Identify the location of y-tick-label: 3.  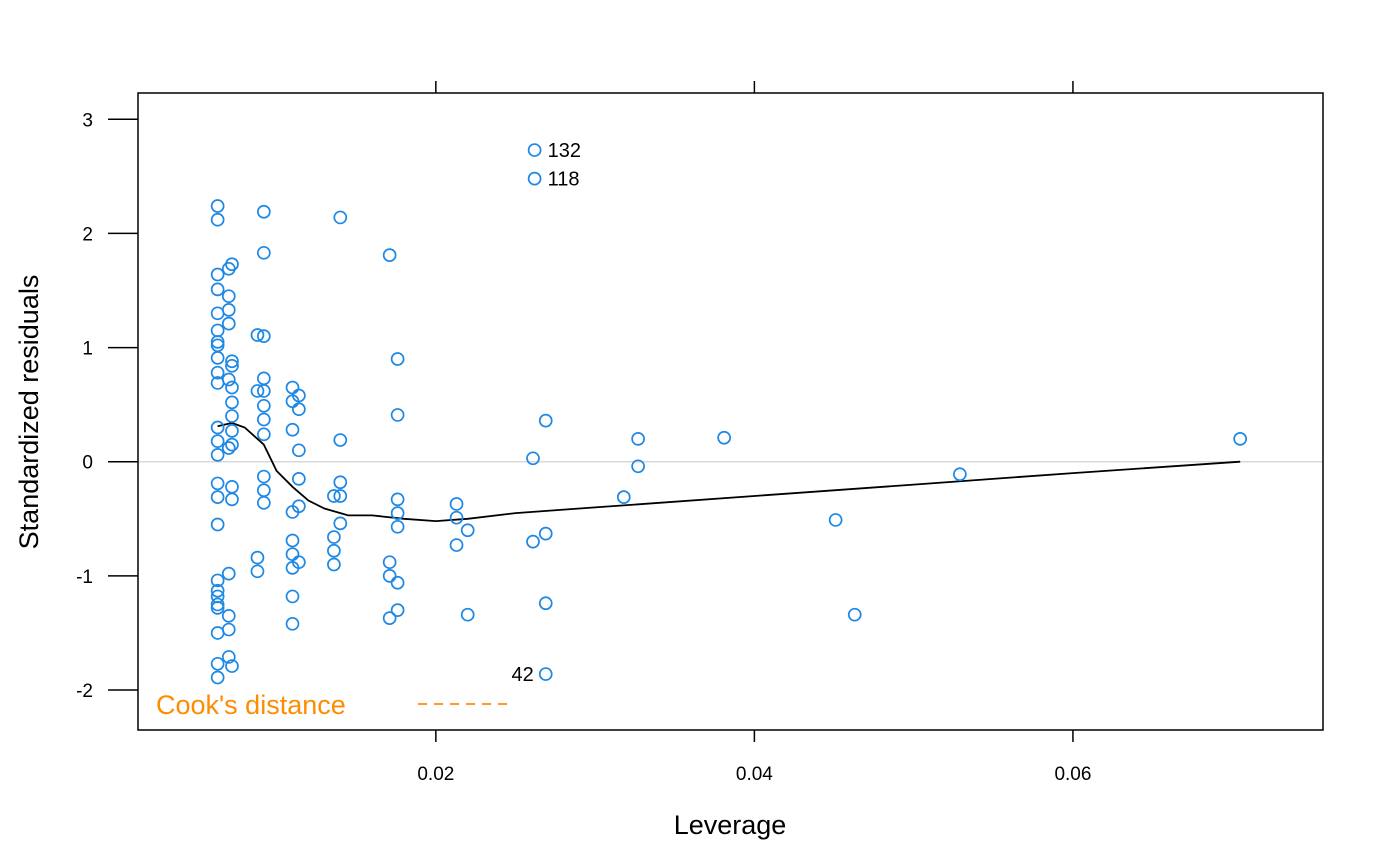
(87, 120).